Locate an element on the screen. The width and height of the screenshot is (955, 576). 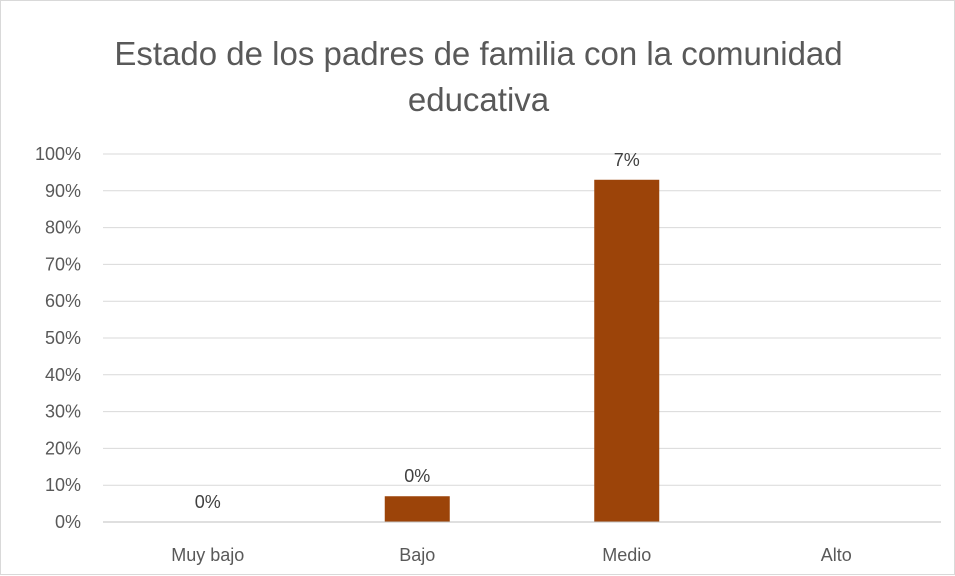
y-tick-label: 80% is located at coordinates (63, 228).